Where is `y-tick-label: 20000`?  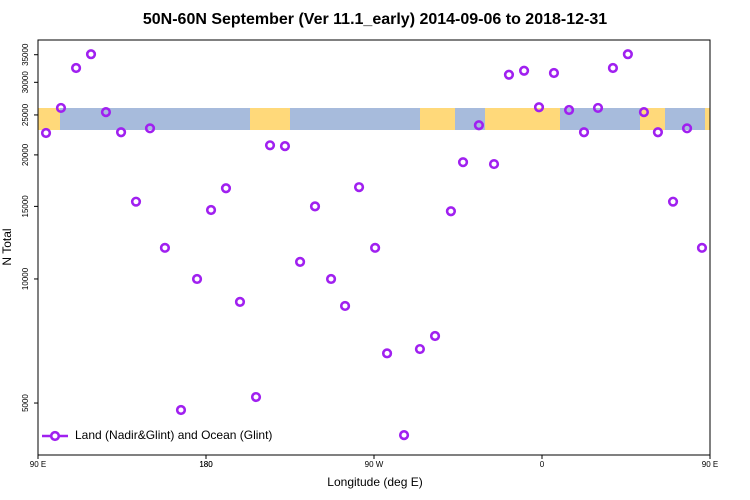
y-tick-label: 20000 is located at coordinates (25, 154).